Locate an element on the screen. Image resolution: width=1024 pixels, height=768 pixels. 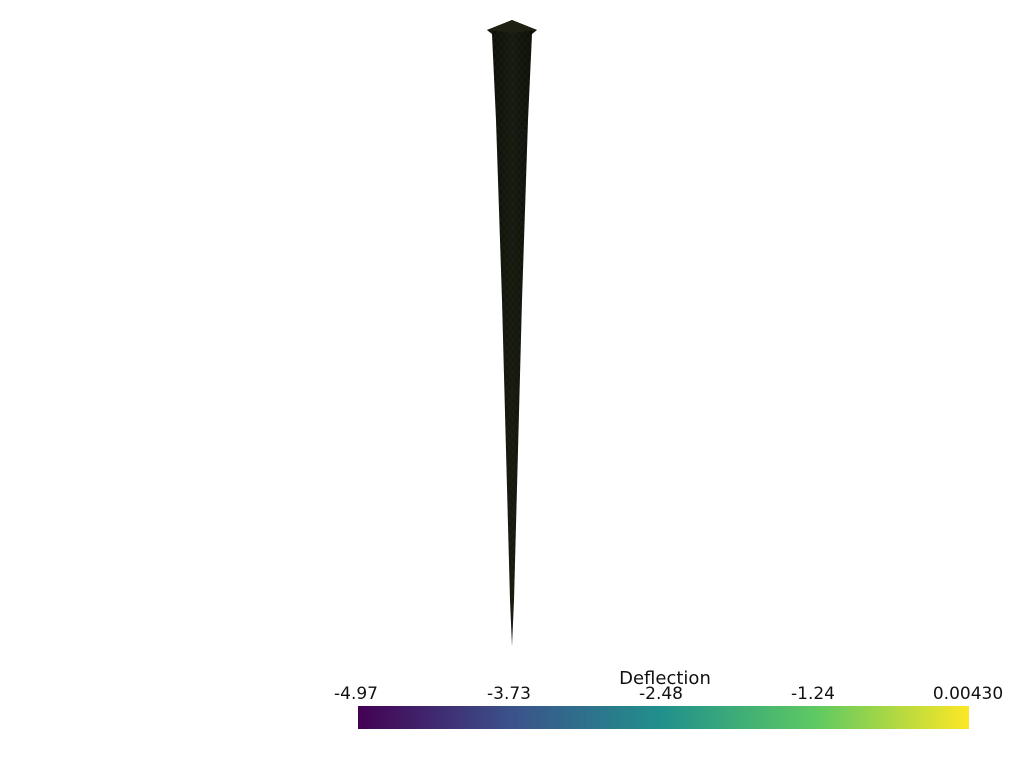
scalar-bar-tick-label: -1.24 is located at coordinates (813, 694).